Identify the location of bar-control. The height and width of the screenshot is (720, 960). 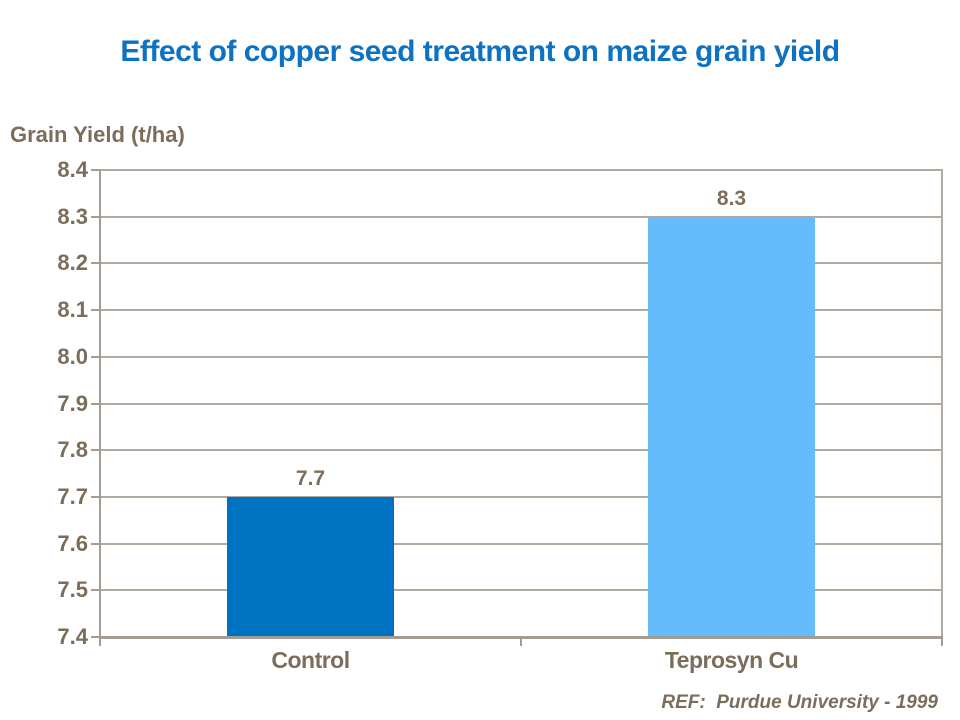
(310, 566).